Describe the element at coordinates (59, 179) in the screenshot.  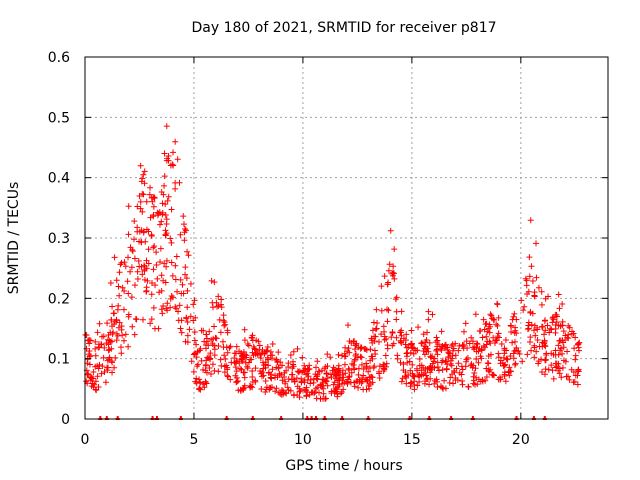
I see `y-tick-label: 0.4` at that location.